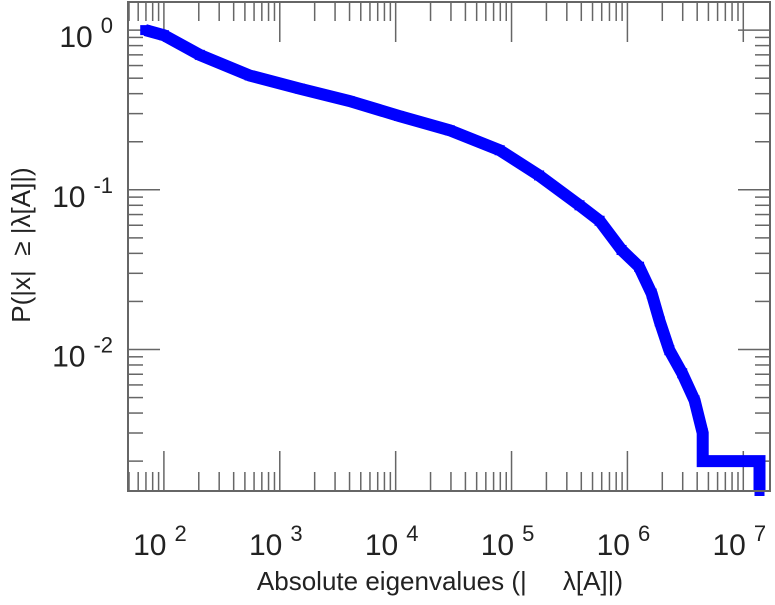  What do you see at coordinates (440, 581) in the screenshot?
I see `x-axis-label: Absolute eigenvalues (| λ[A]|)` at bounding box center [440, 581].